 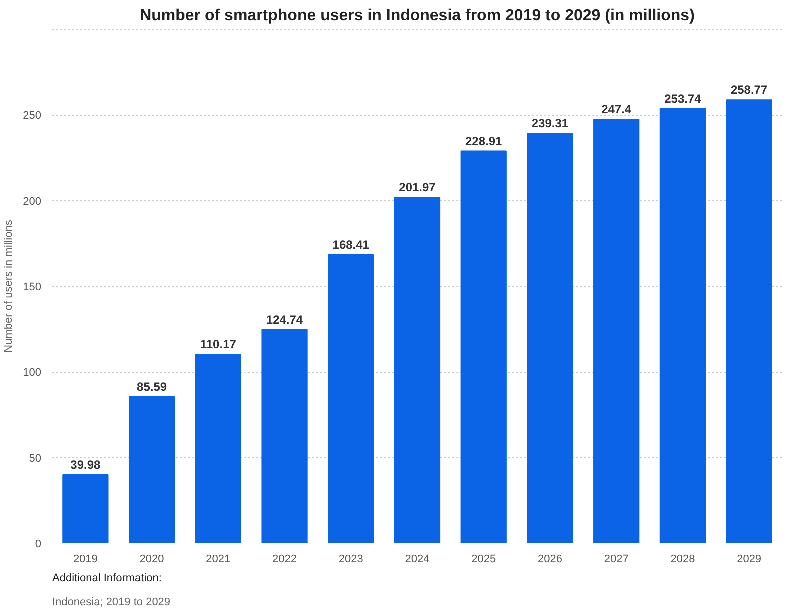 I want to click on x-tick-label: 2025, so click(x=484, y=560).